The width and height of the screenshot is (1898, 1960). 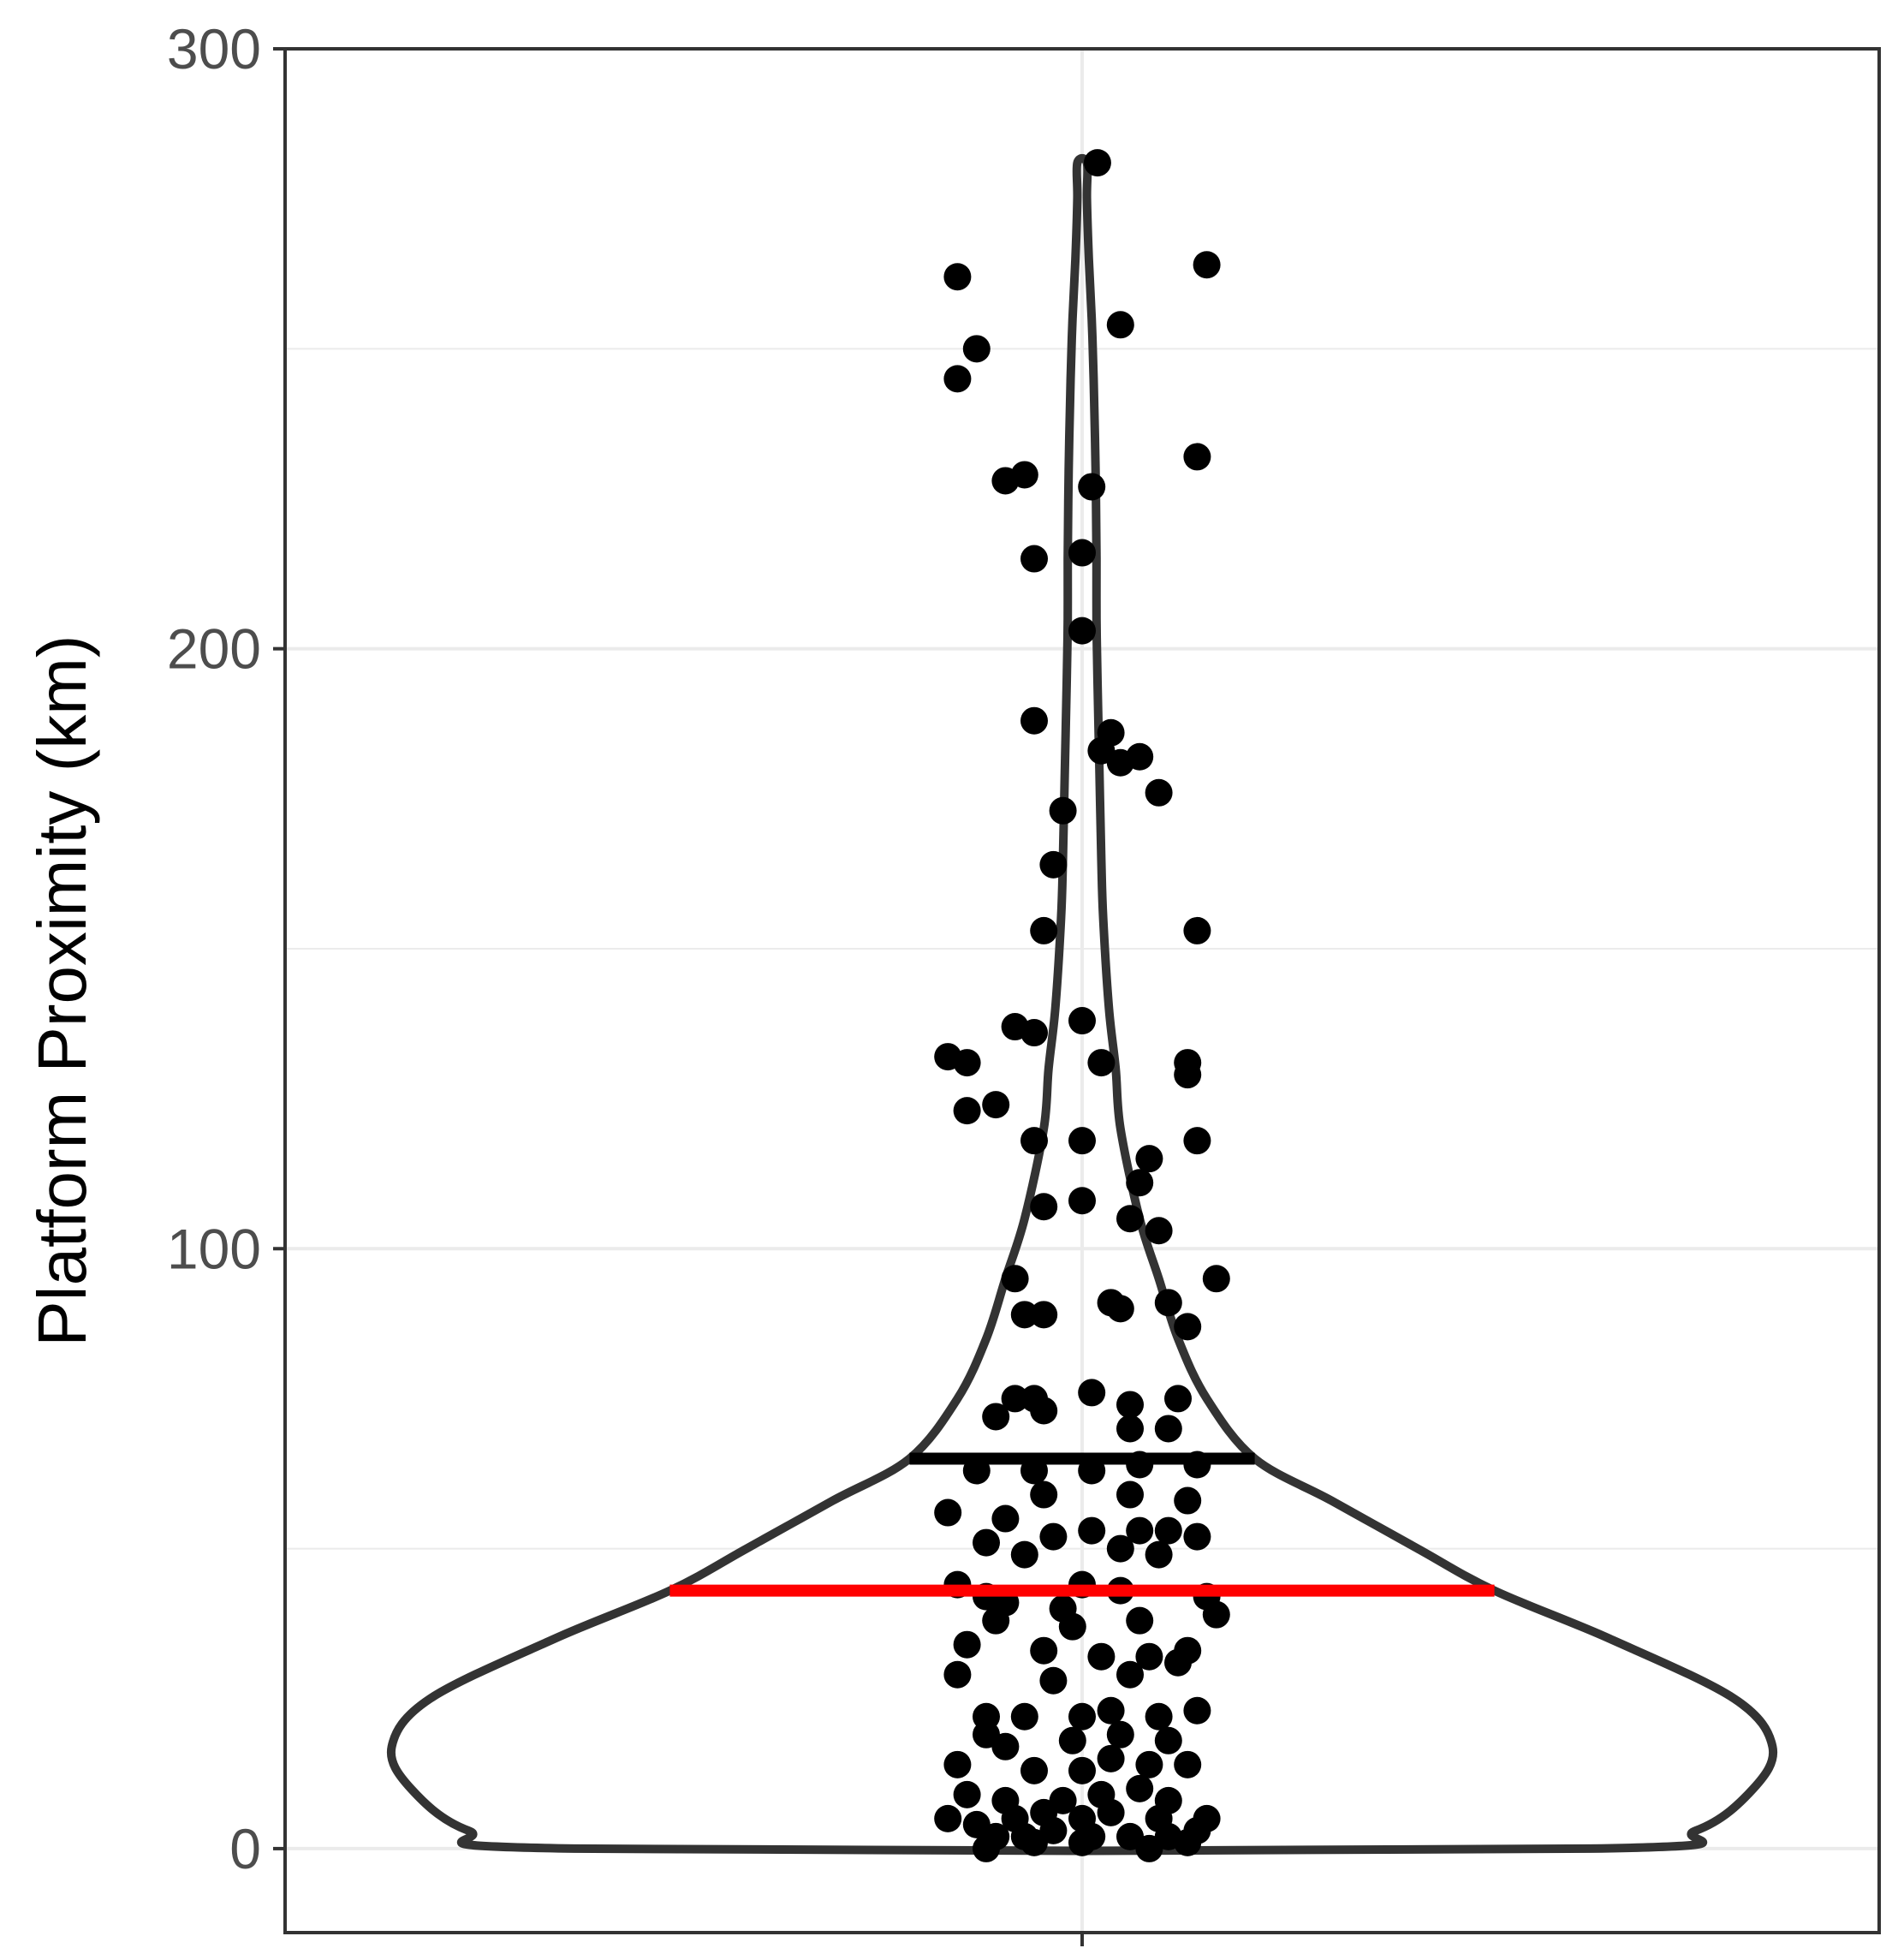 What do you see at coordinates (245, 1848) in the screenshot?
I see `y-tick-label: 0` at bounding box center [245, 1848].